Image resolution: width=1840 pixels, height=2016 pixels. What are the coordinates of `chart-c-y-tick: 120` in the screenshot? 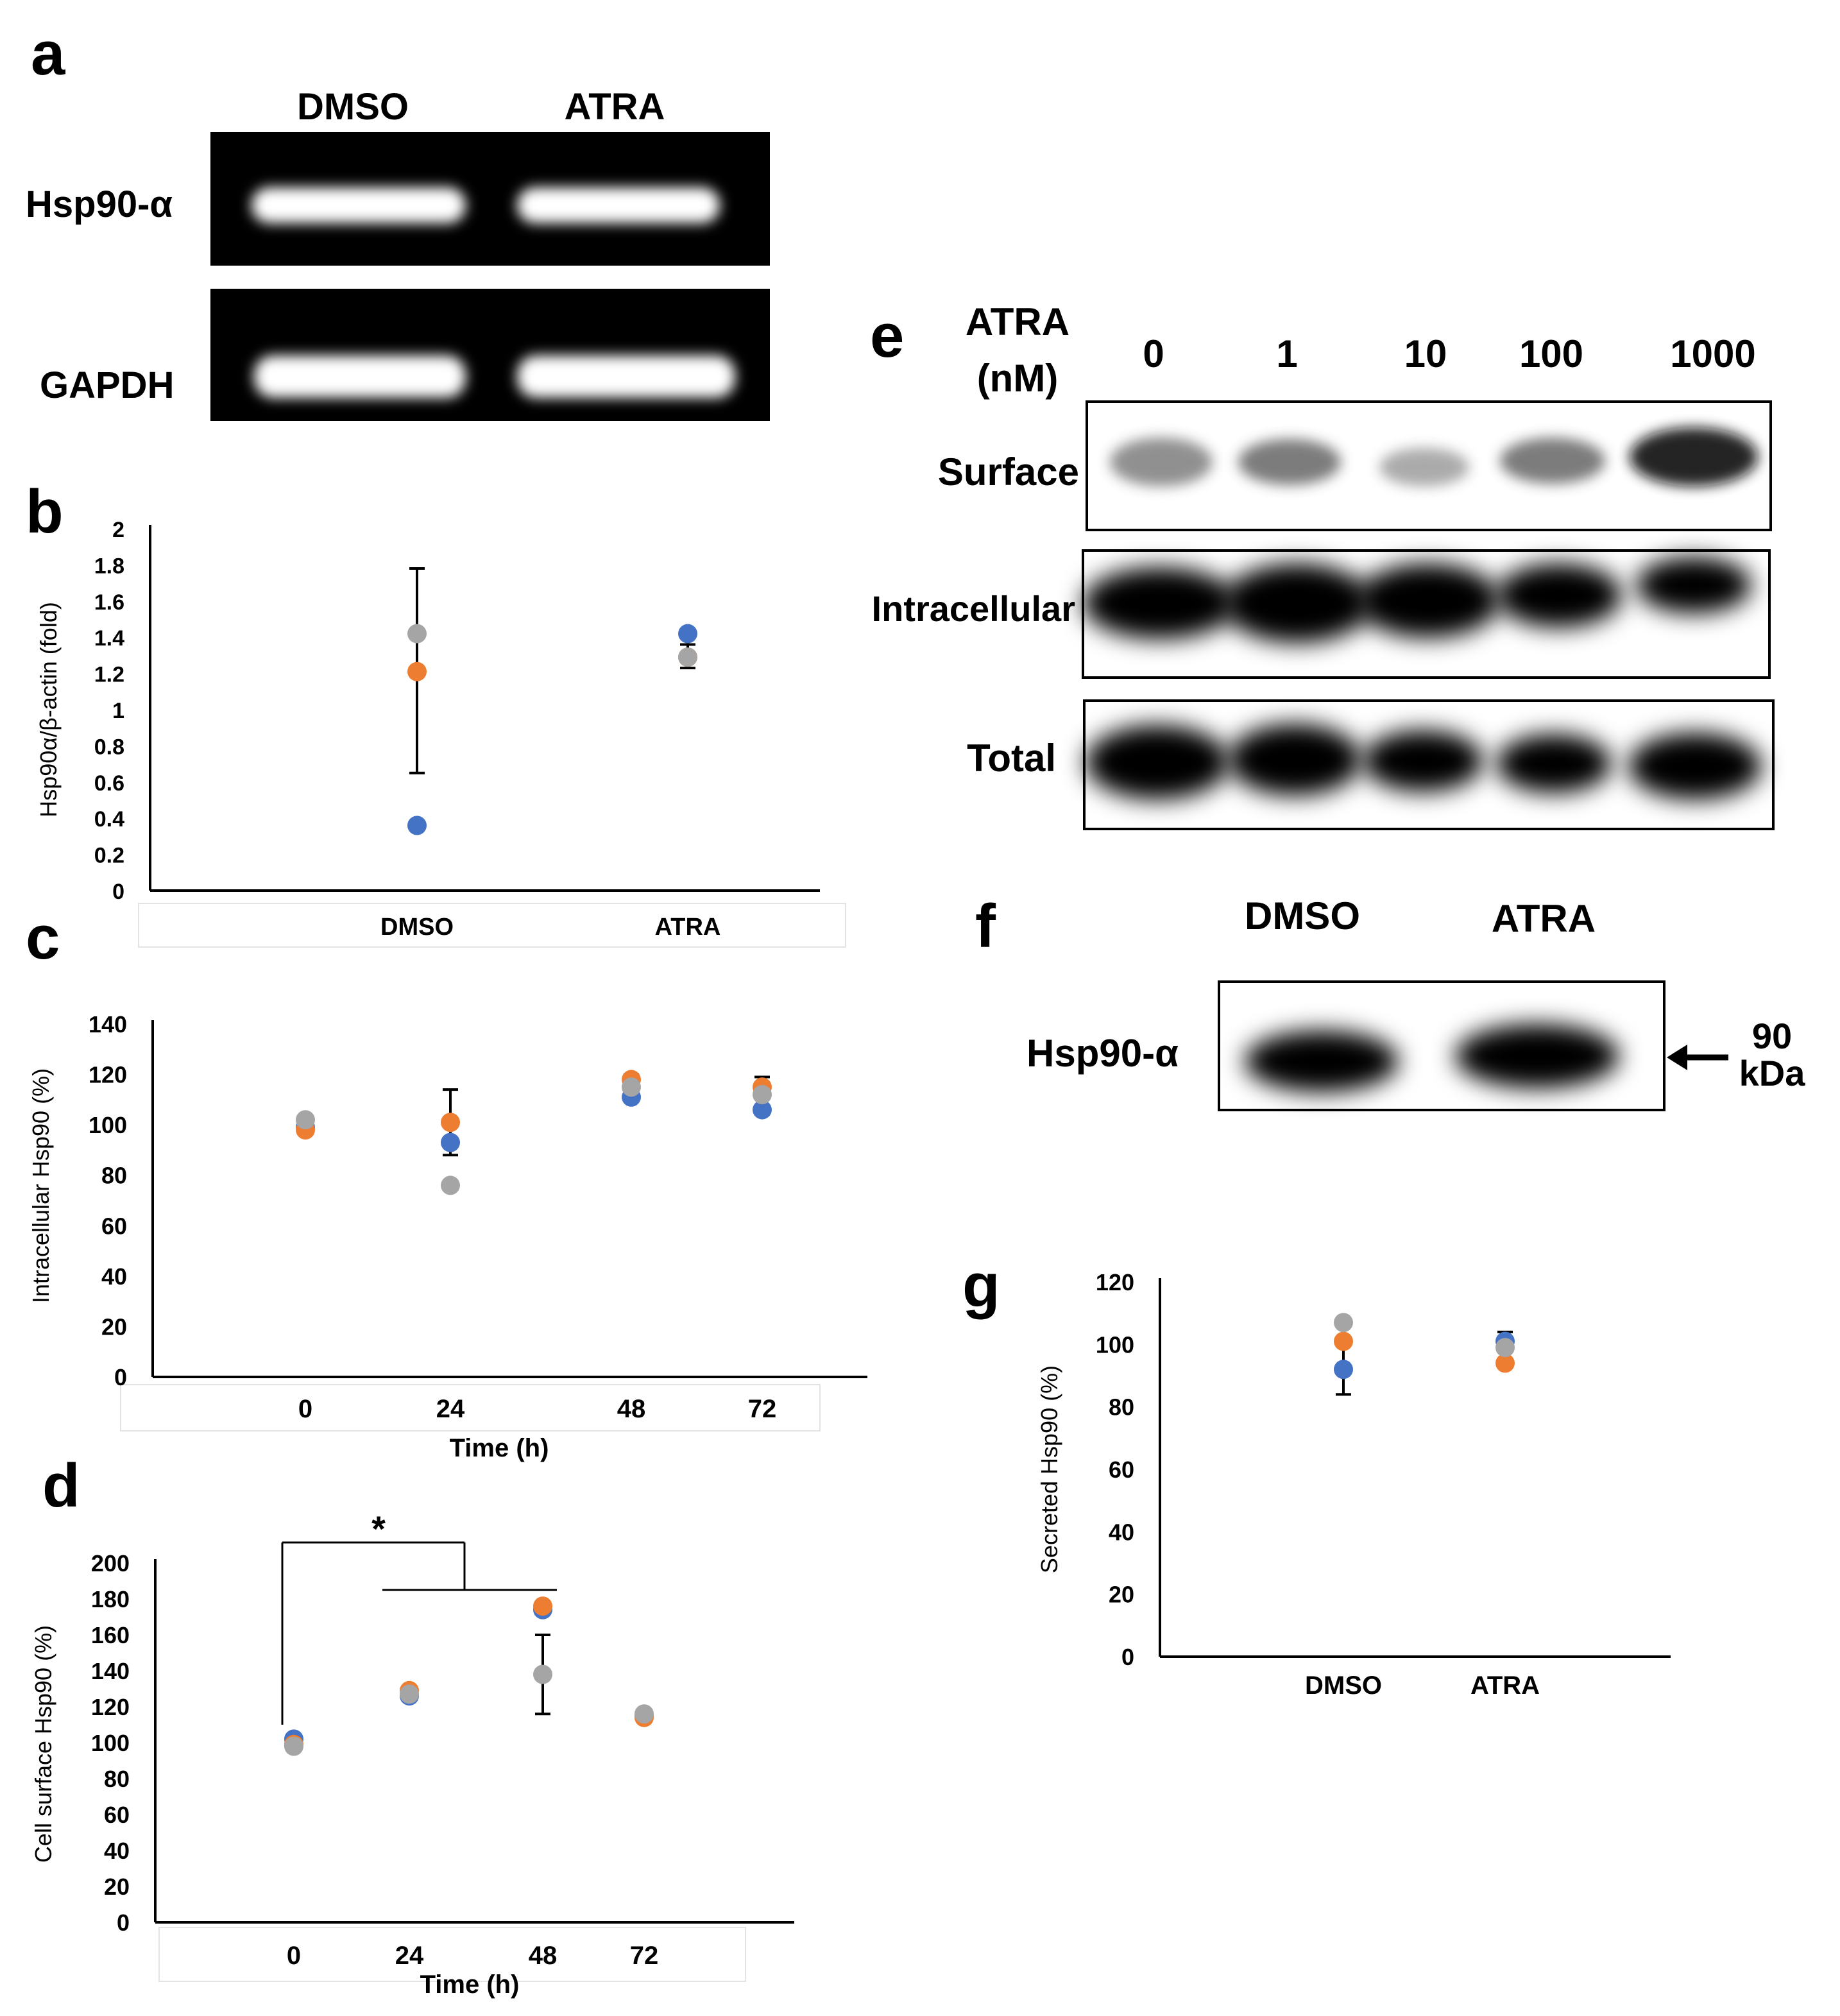 It's located at (108, 1075).